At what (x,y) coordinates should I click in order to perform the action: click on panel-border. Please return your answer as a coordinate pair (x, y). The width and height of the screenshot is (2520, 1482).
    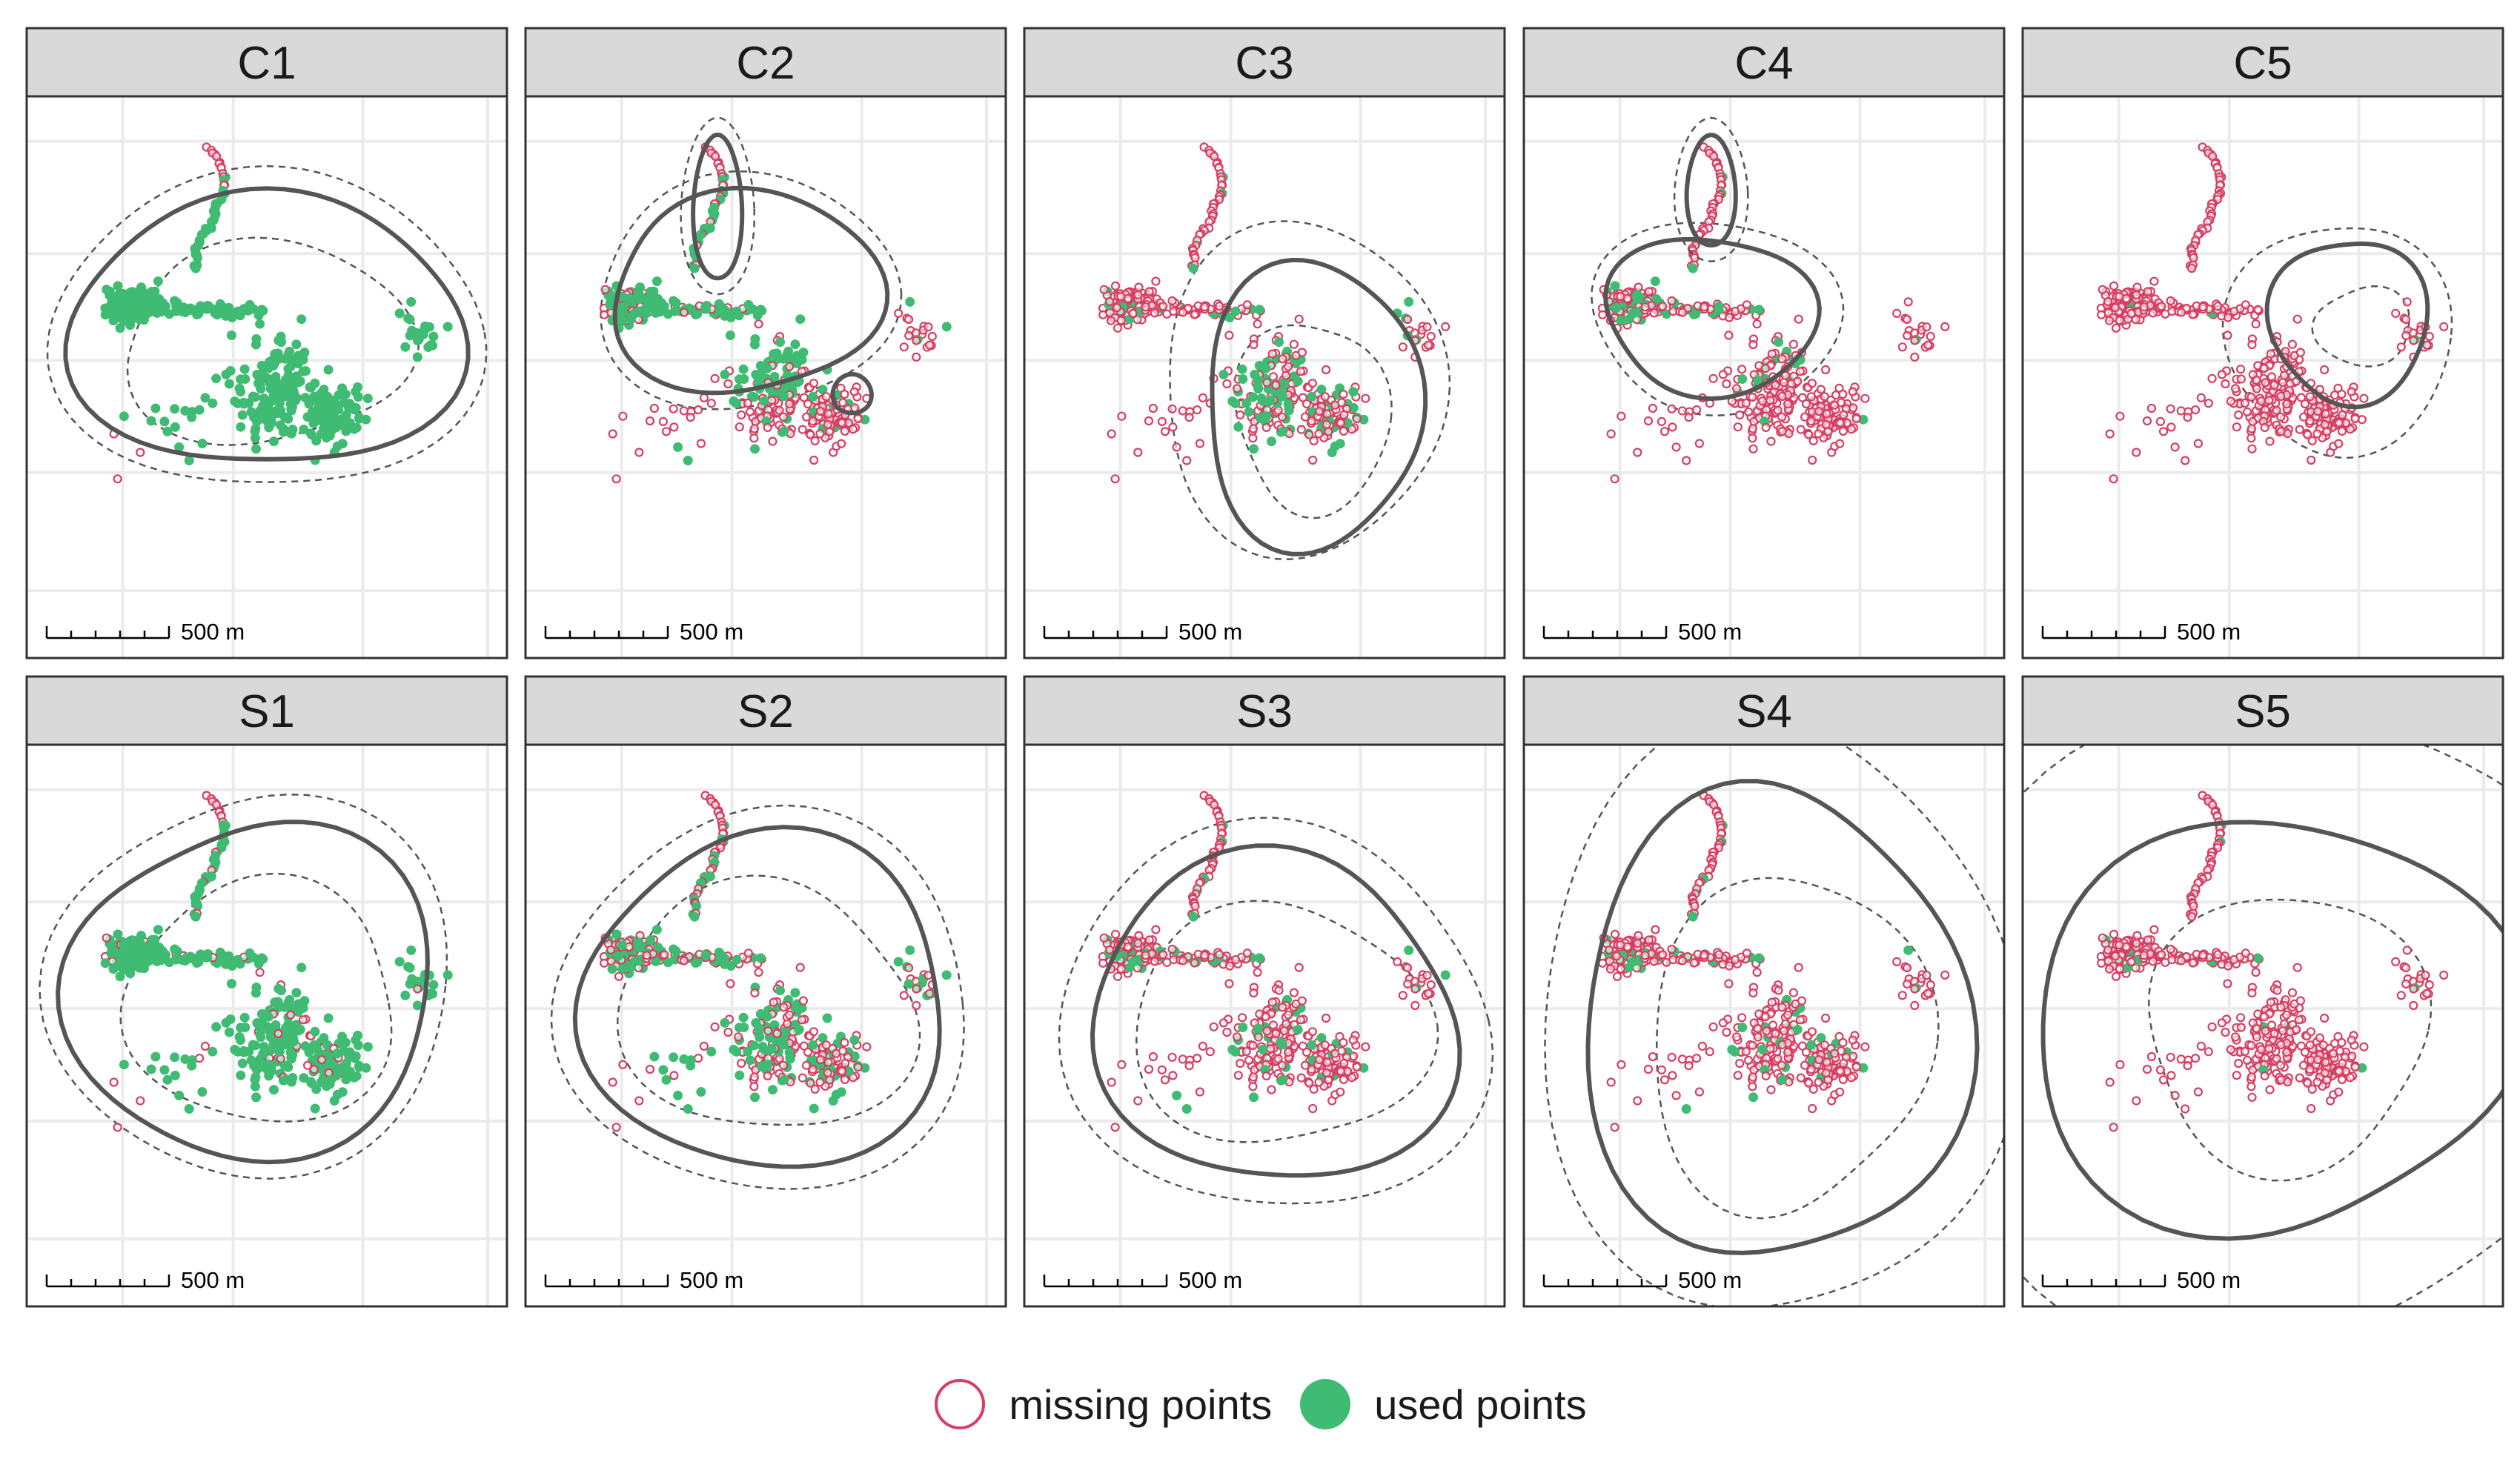
    Looking at the image, I should click on (1265, 377).